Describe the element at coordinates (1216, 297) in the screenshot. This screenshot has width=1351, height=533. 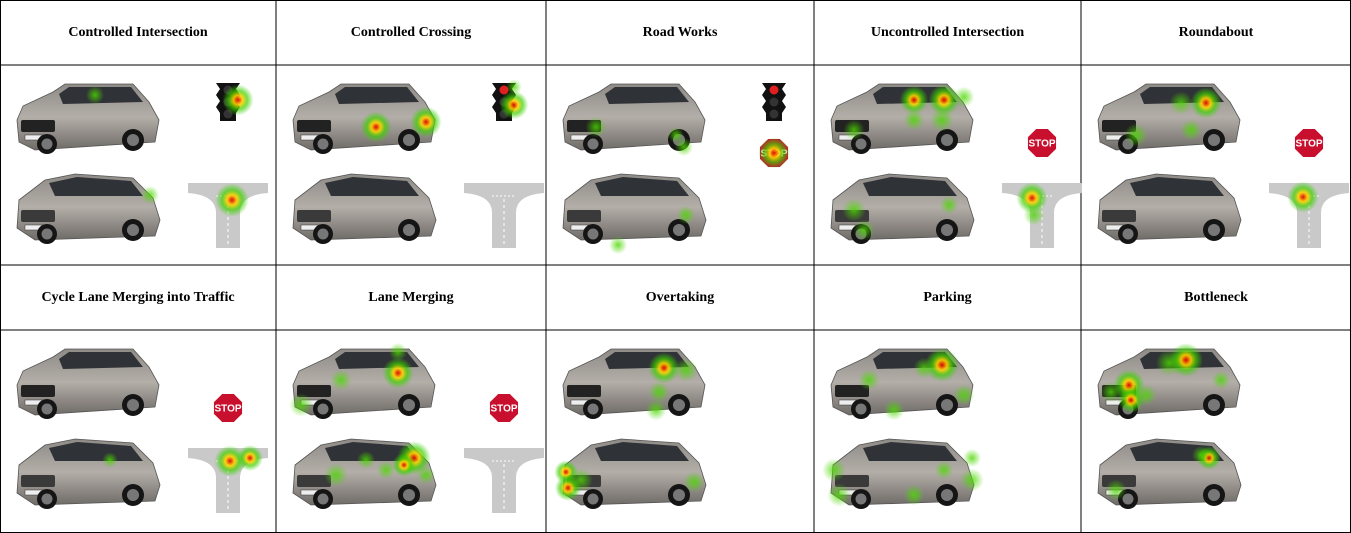
I see `panel-title: Bottleneck` at that location.